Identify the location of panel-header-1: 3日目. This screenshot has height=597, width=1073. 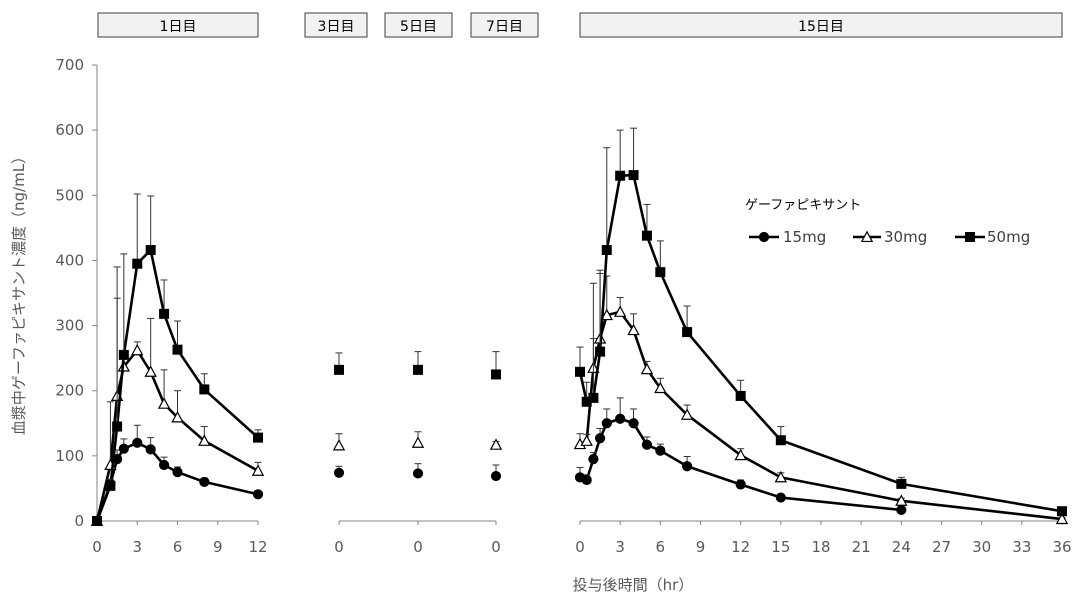
(336, 25).